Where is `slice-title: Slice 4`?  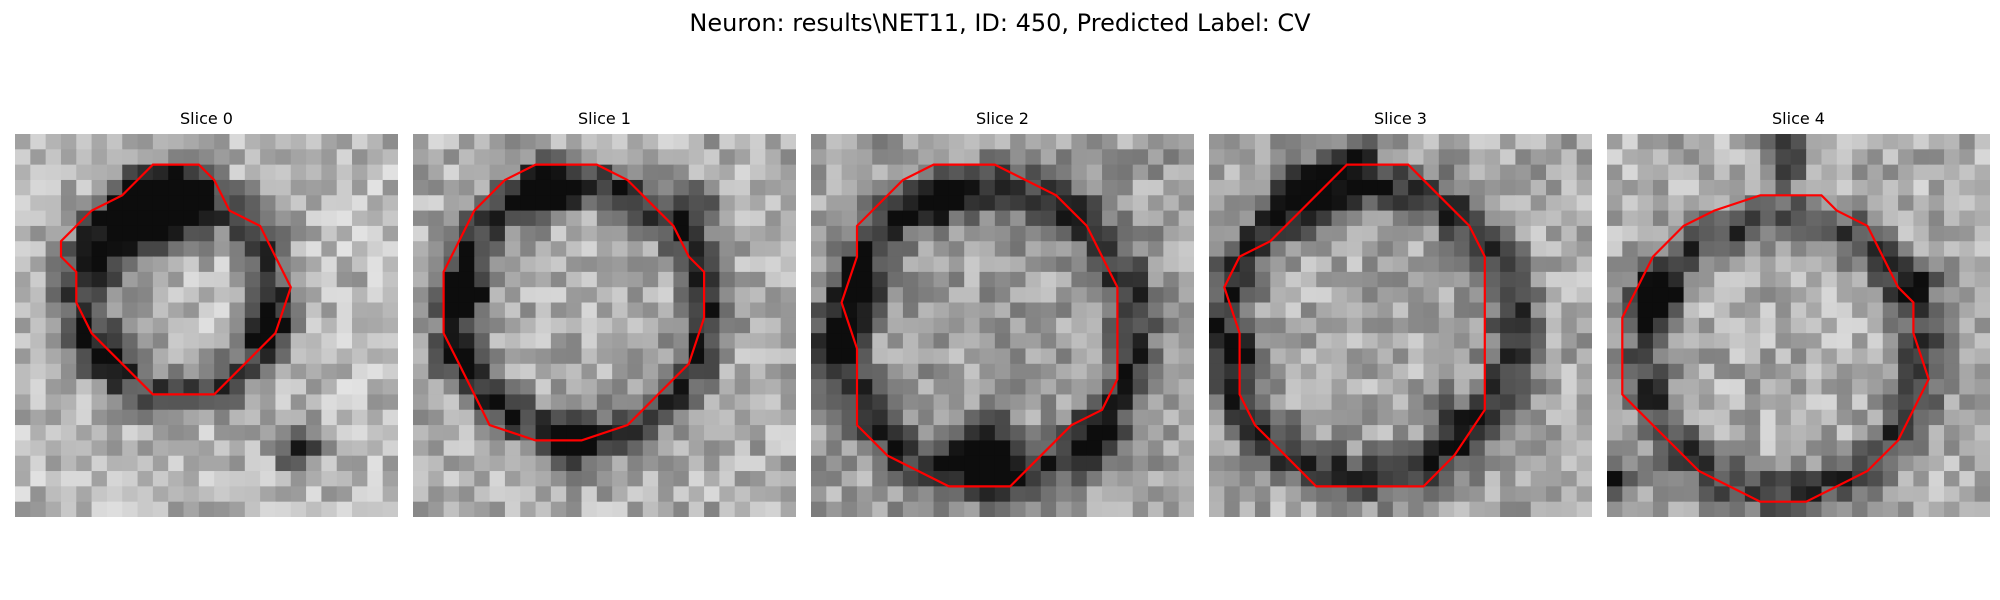
slice-title: Slice 4 is located at coordinates (1798, 118).